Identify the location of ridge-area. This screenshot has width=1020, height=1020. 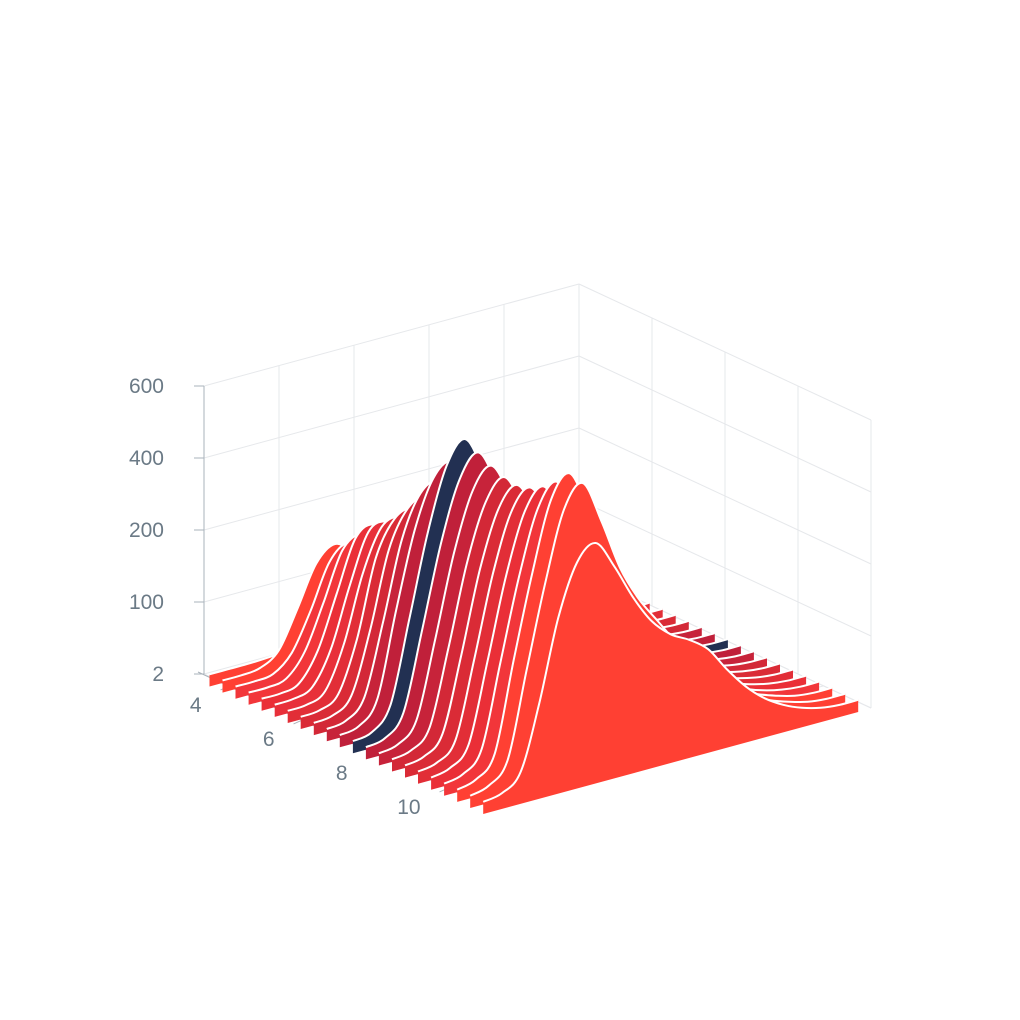
(671, 678).